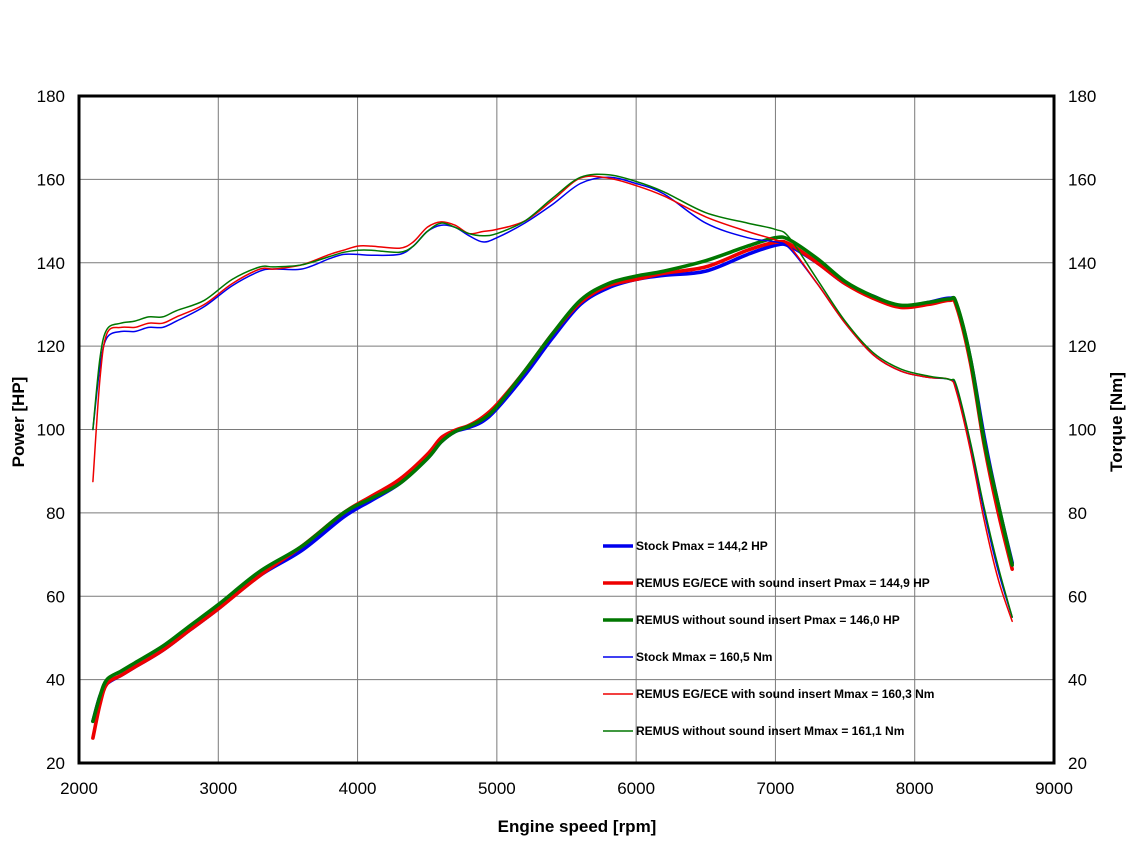  I want to click on y-left-tick-label: 20, so click(55, 763).